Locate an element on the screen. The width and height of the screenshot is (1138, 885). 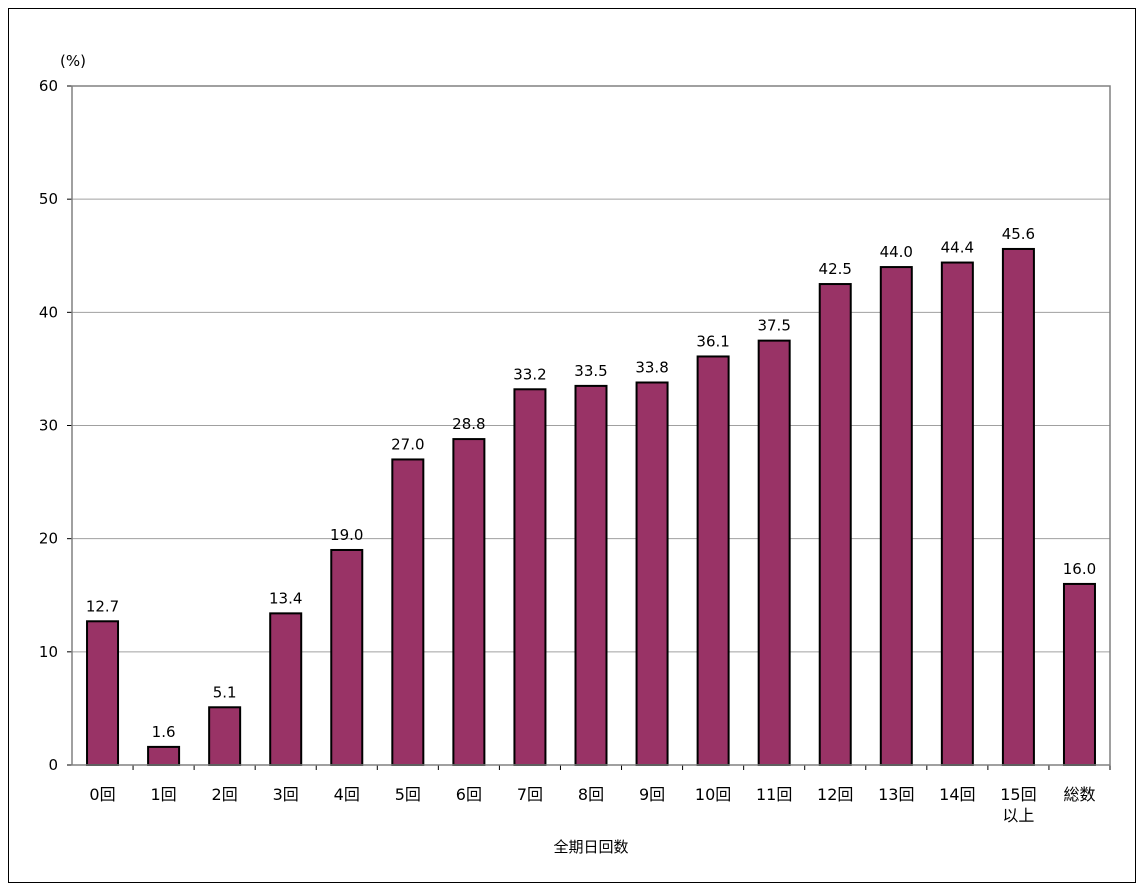
y-tick-label: 0 is located at coordinates (53, 765).